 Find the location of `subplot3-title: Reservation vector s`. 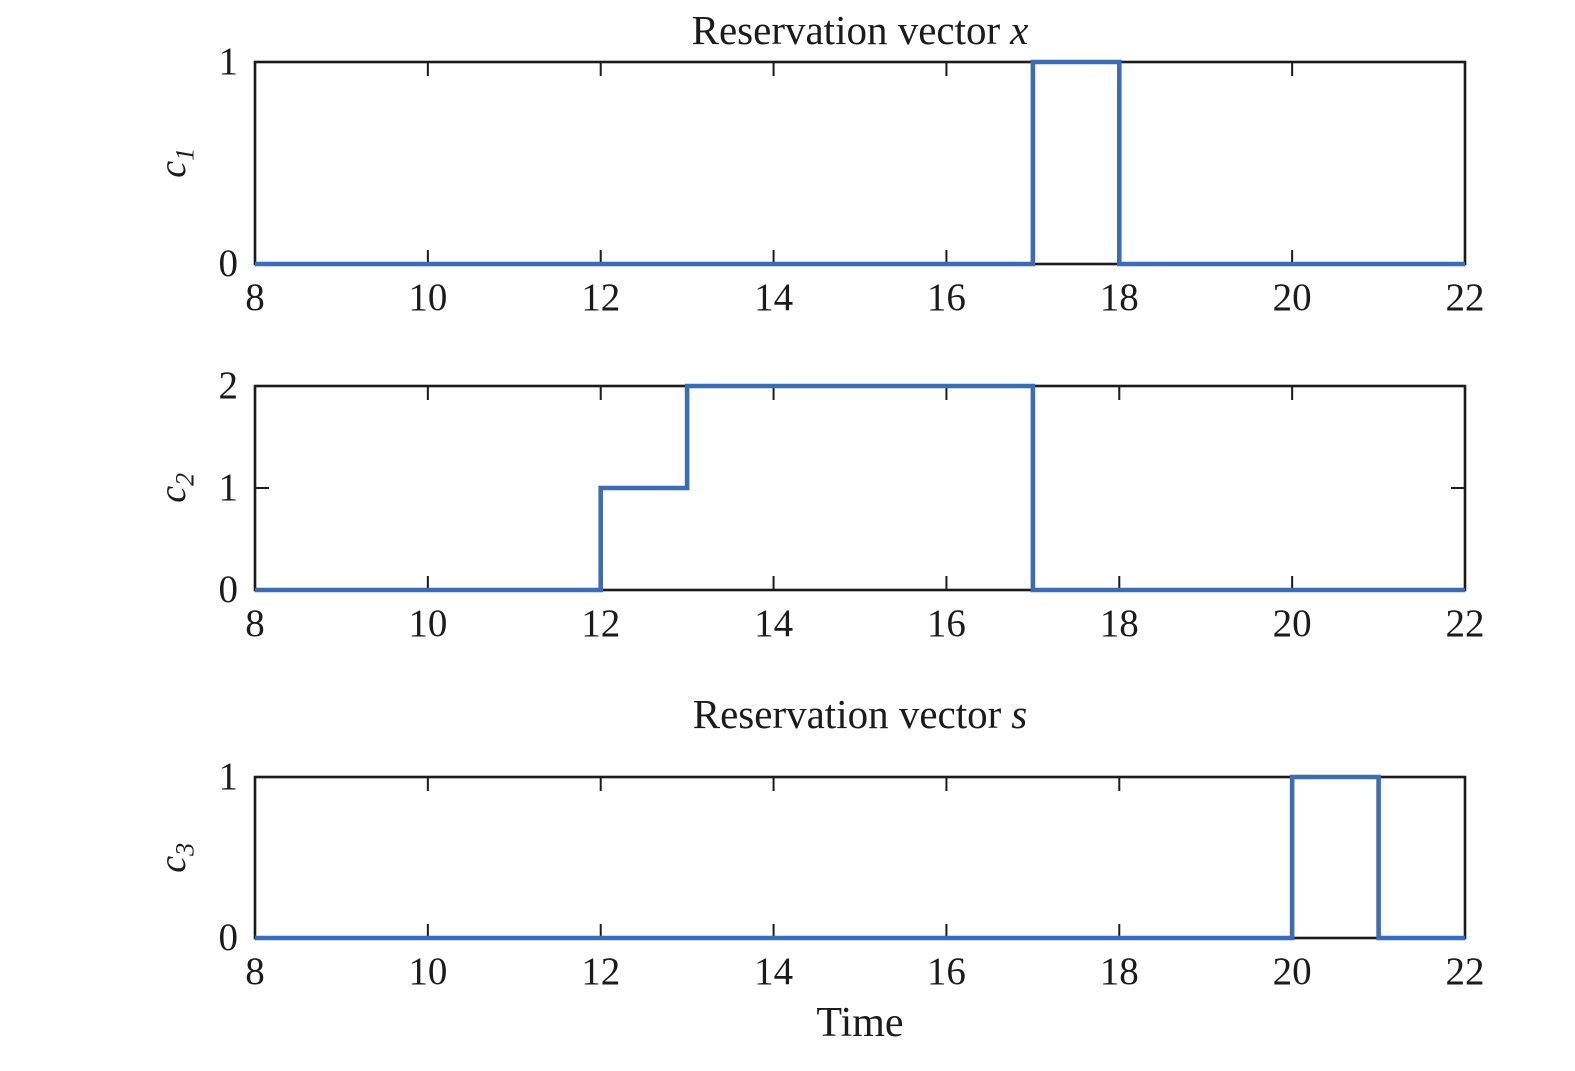

subplot3-title: Reservation vector s is located at coordinates (860, 714).